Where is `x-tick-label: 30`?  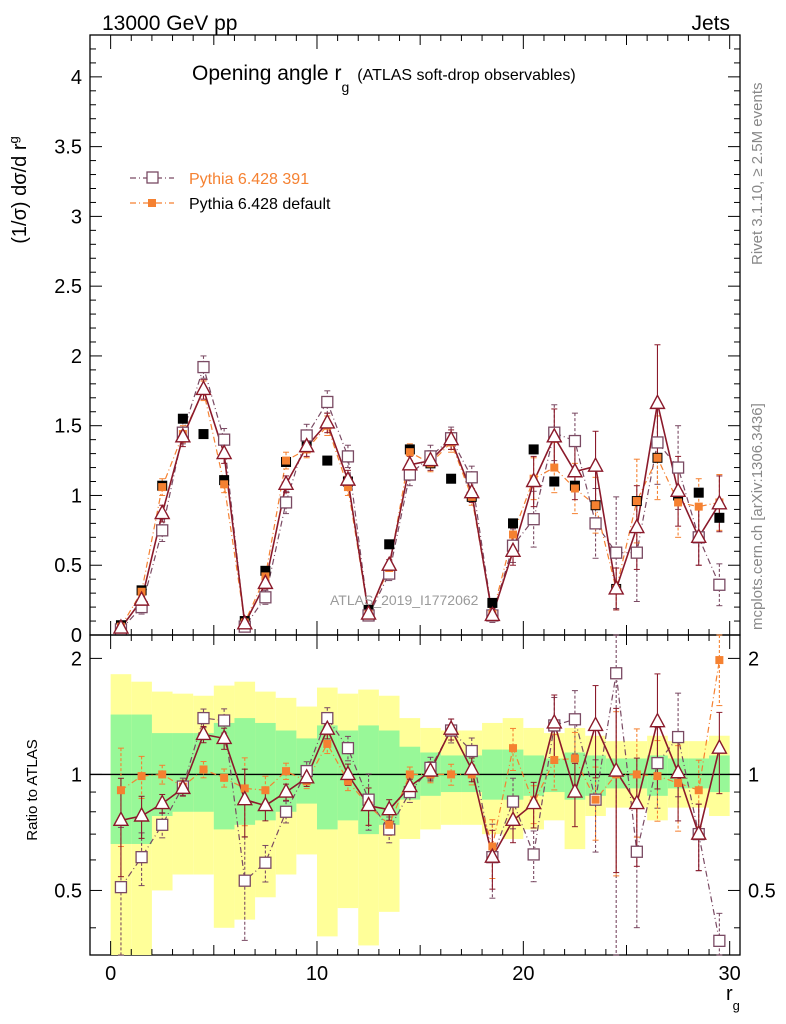
x-tick-label: 30 is located at coordinates (730, 974).